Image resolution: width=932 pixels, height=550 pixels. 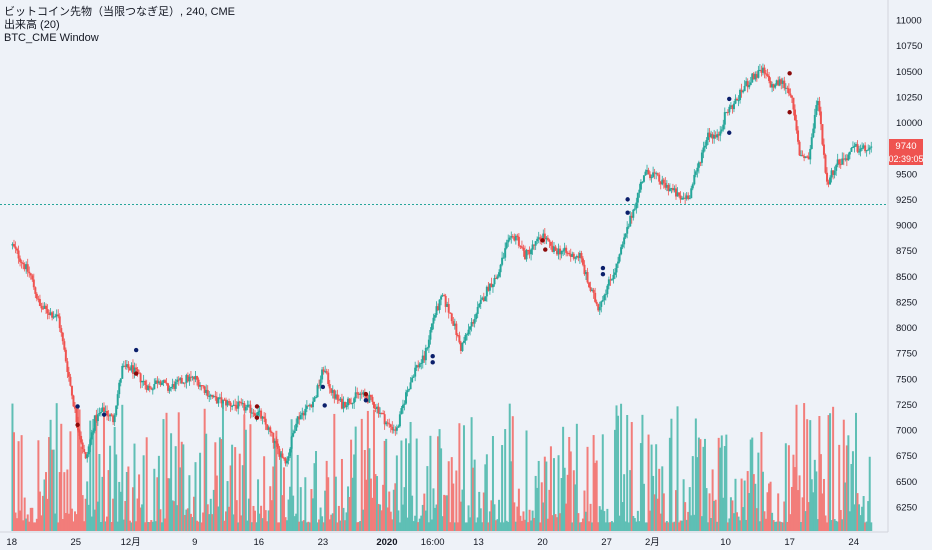 What do you see at coordinates (432, 542) in the screenshot?
I see `time-axis: 18 25 12月 9 16 23 2020 16:00 13 20 27 2月 10 17 24` at bounding box center [432, 542].